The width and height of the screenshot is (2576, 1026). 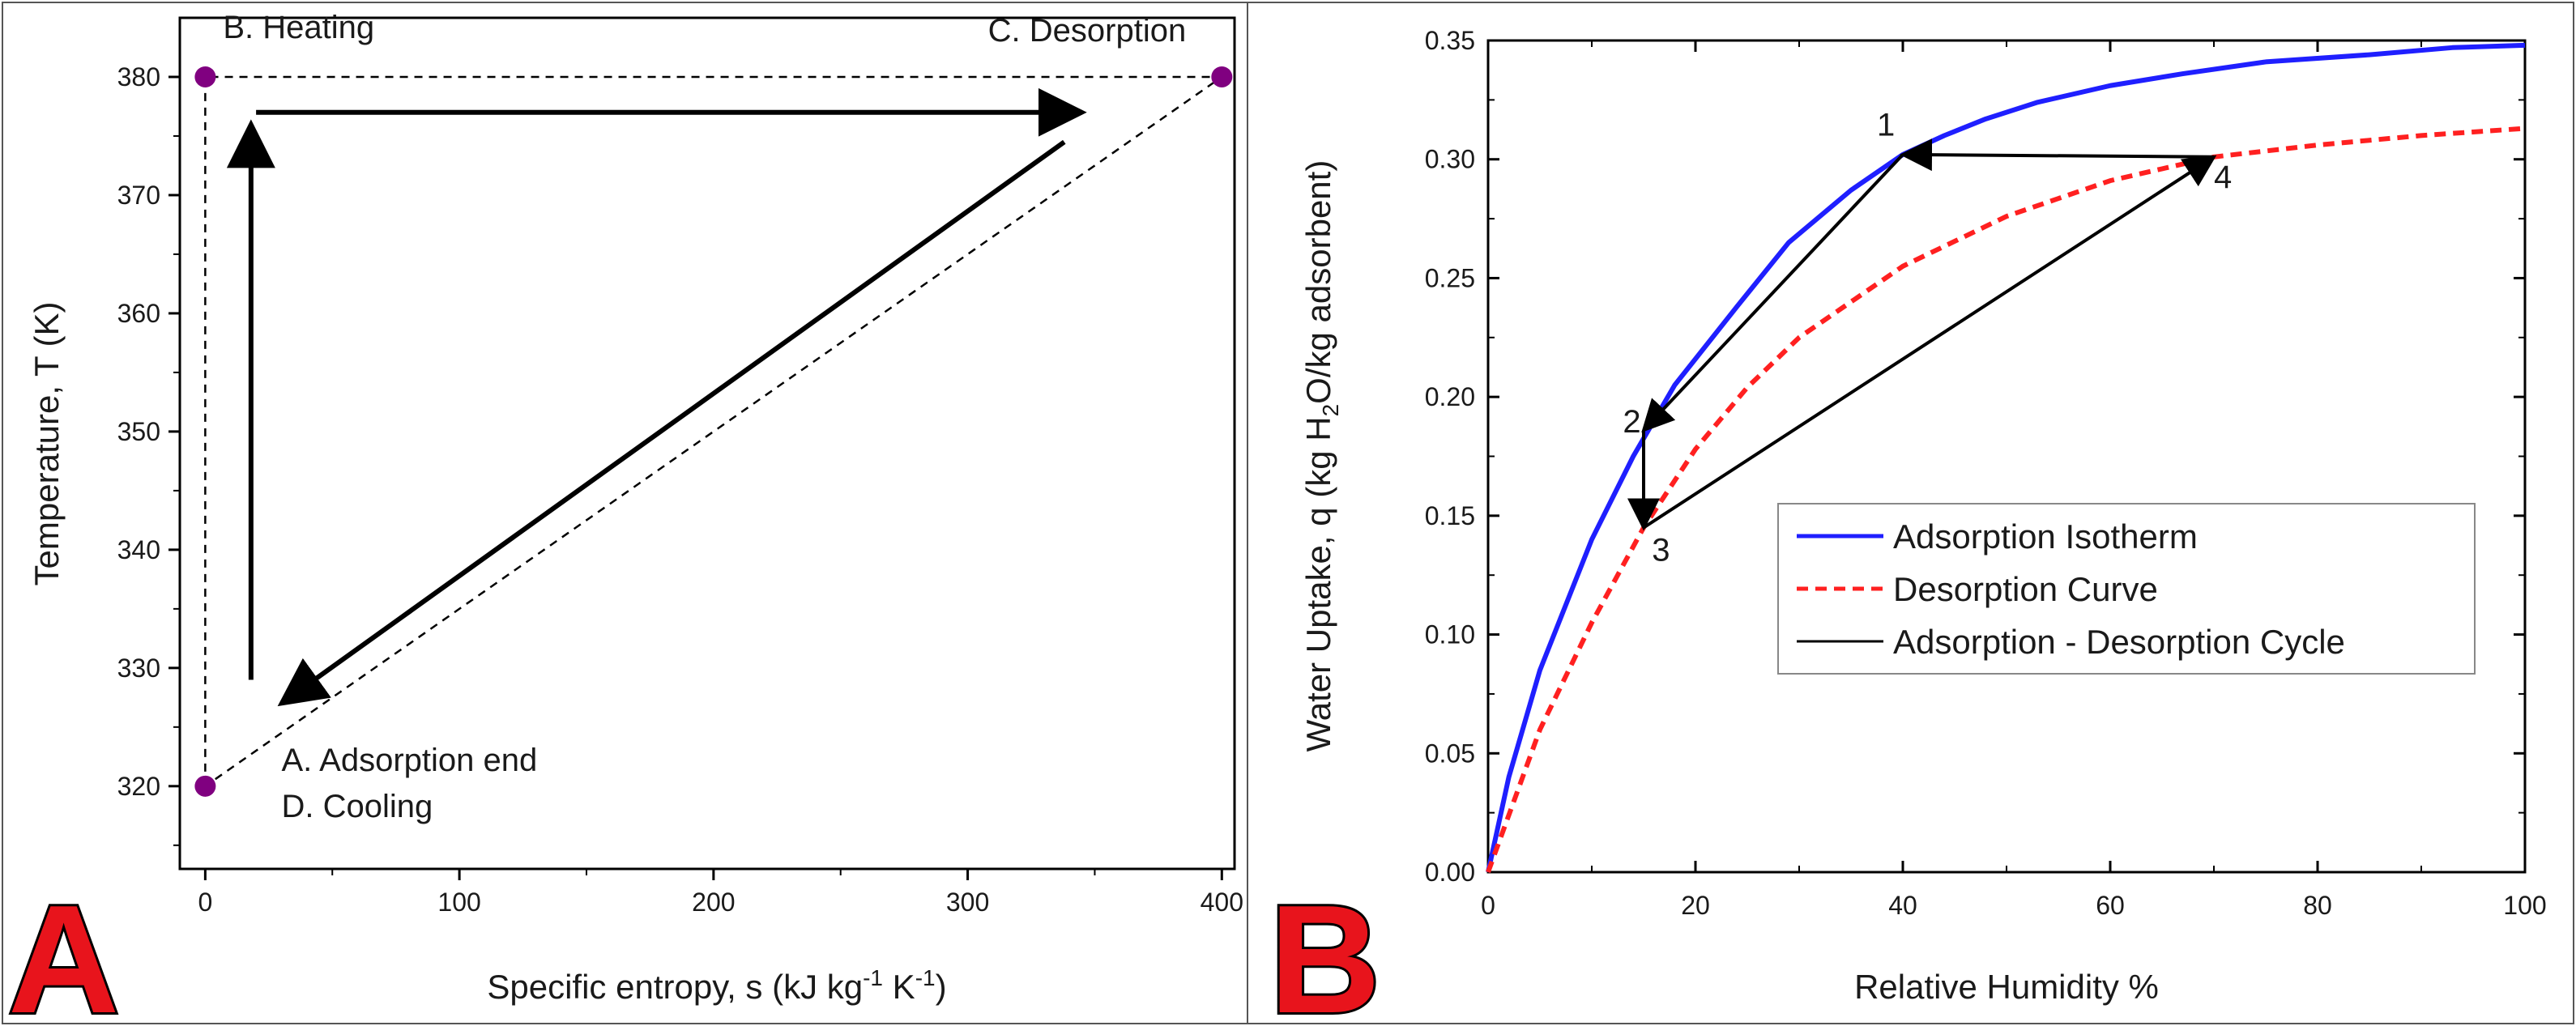 I want to click on panel-b-y-title-sub: 2, so click(x=1330, y=410).